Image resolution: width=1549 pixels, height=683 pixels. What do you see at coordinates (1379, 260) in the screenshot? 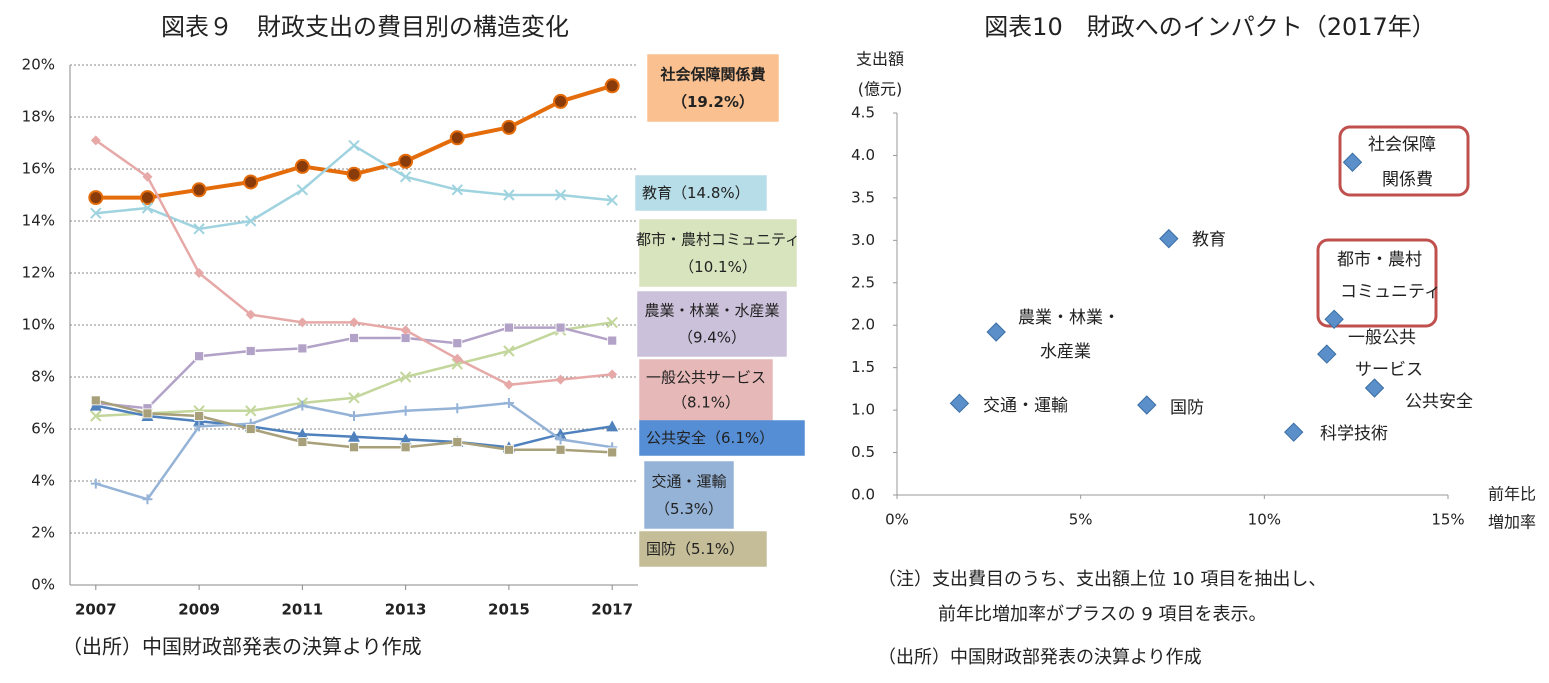
I see `point-label: 都市・農村` at bounding box center [1379, 260].